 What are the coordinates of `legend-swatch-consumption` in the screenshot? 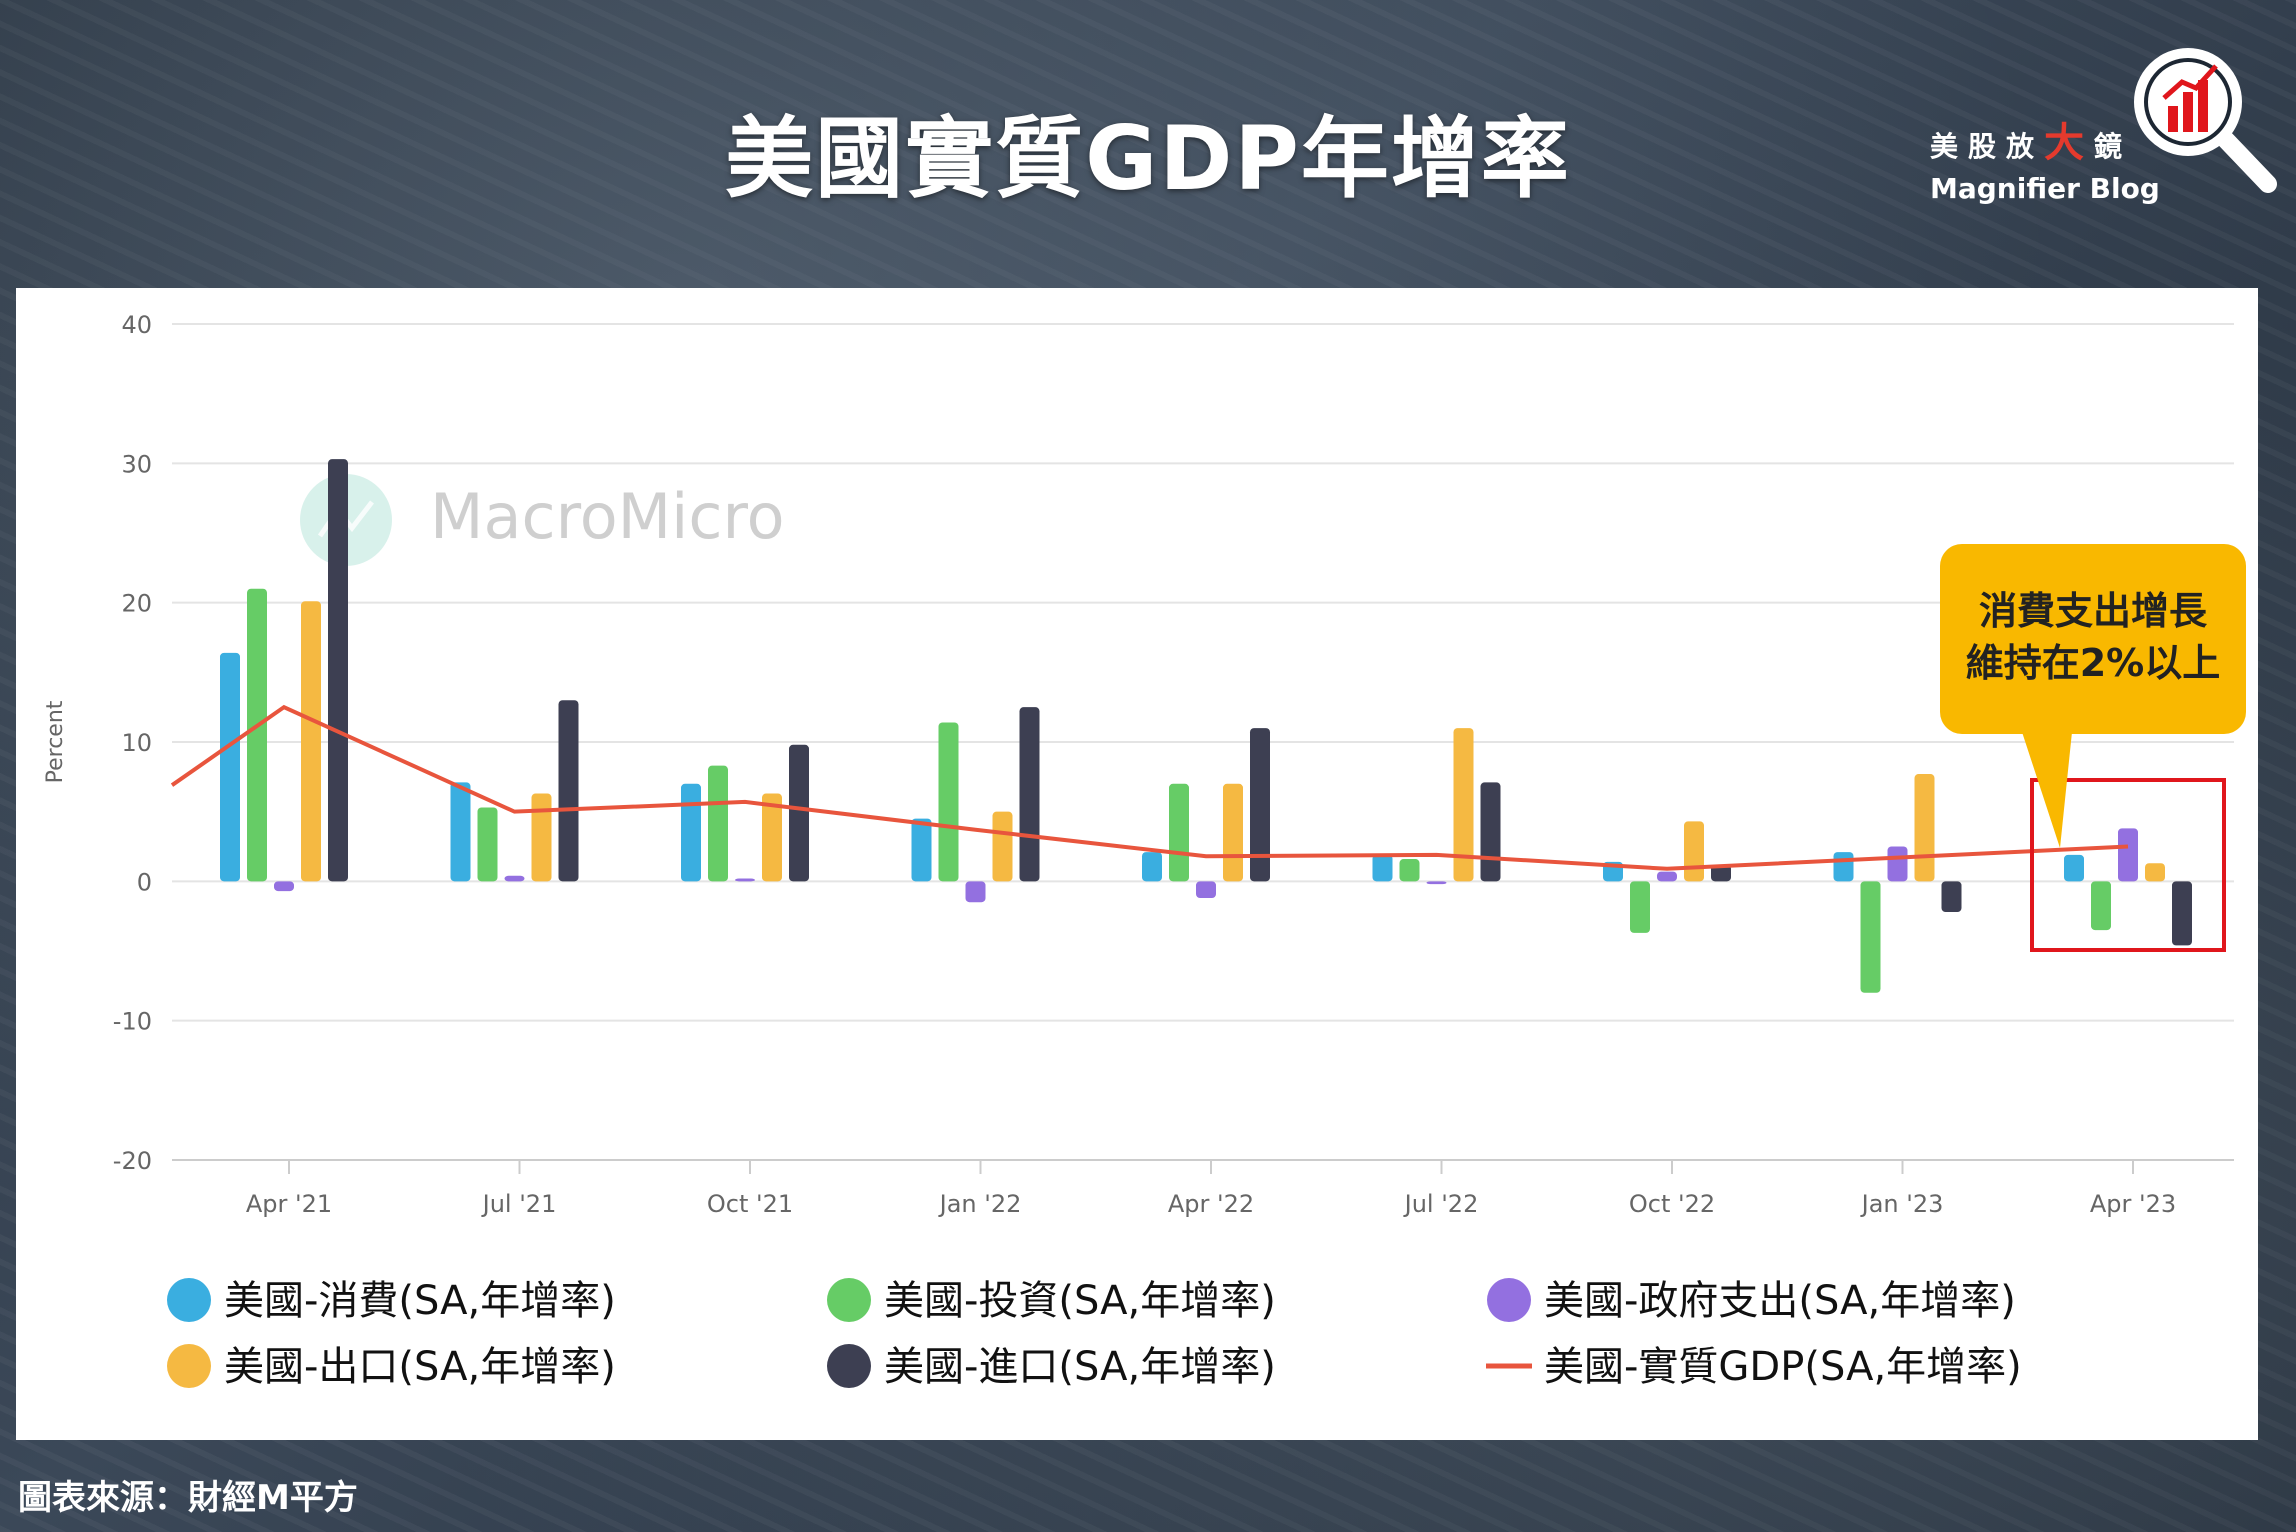 It's located at (189, 1300).